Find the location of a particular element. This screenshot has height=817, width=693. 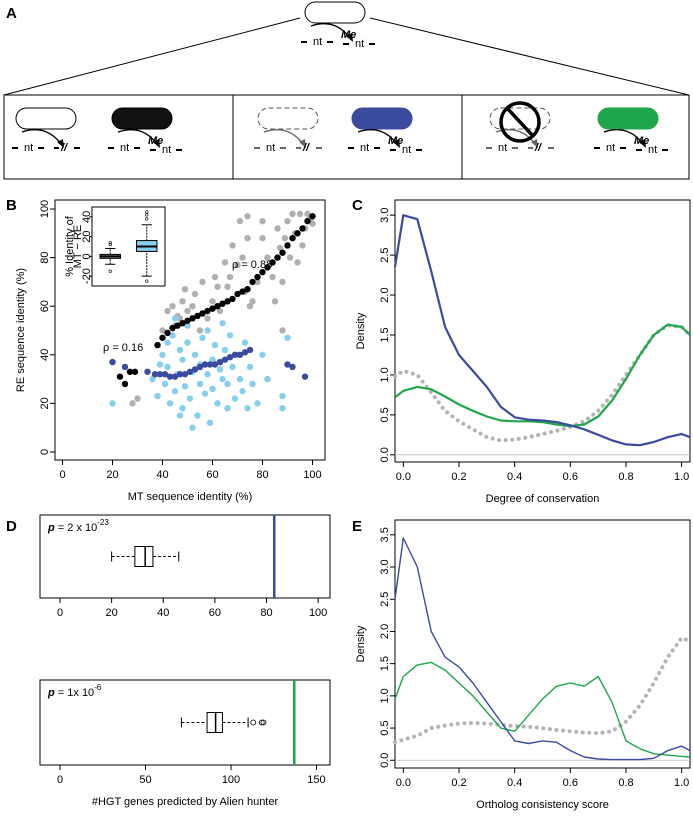

y-tick-label: 0.0 is located at coordinates (385, 760).